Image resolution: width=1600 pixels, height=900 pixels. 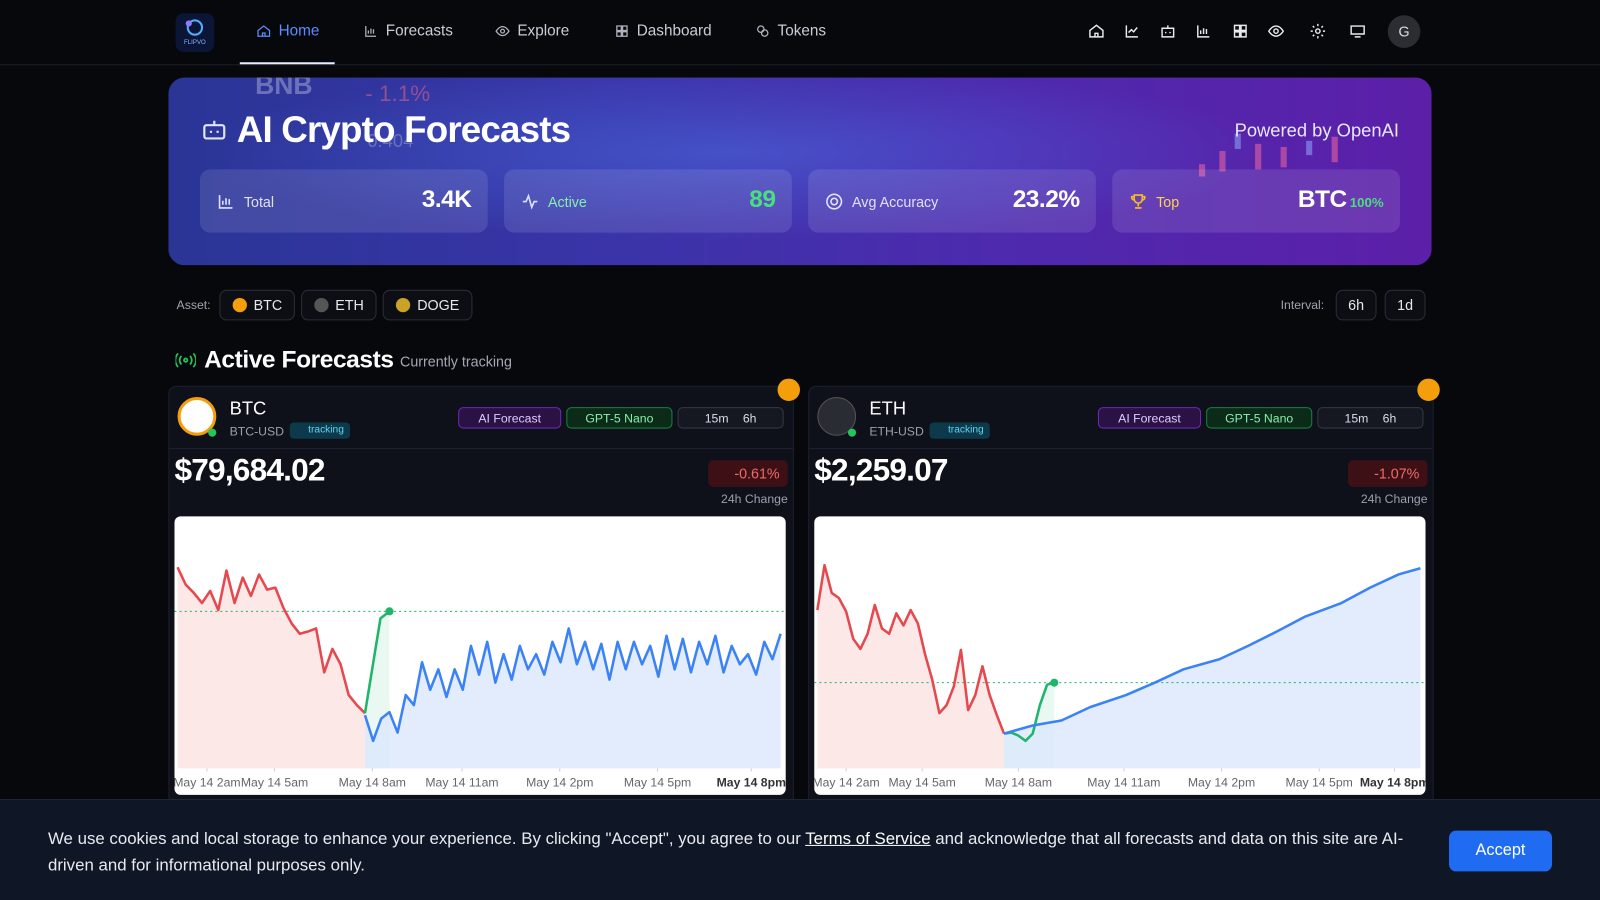 I want to click on powered-by: Powered by OpenAI, so click(x=1316, y=130).